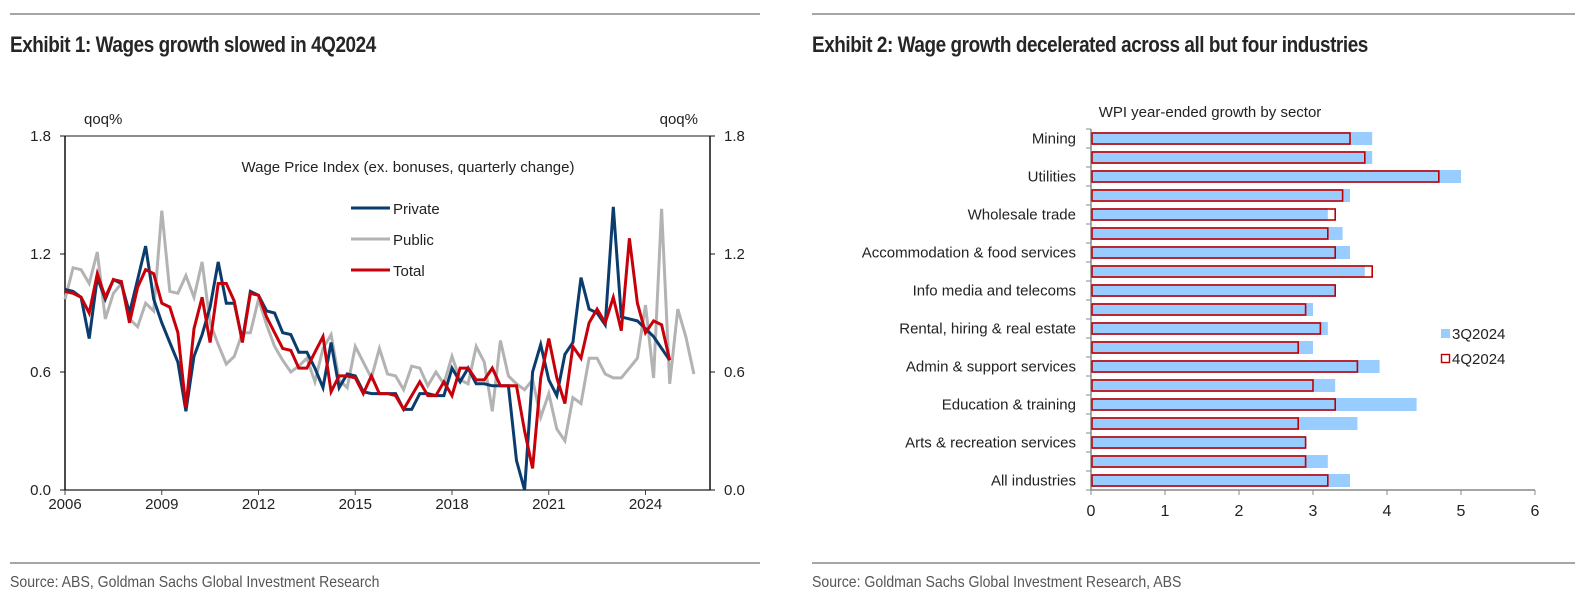 This screenshot has height=602, width=1575. Describe the element at coordinates (1022, 215) in the screenshot. I see `category-label: Wholesale trade` at that location.